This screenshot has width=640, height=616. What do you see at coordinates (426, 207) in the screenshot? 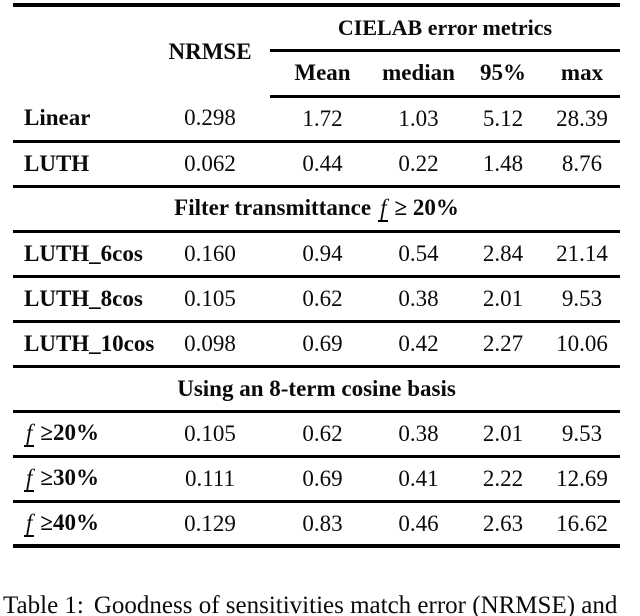
I see `section-threshold: ≥ 20%` at bounding box center [426, 207].